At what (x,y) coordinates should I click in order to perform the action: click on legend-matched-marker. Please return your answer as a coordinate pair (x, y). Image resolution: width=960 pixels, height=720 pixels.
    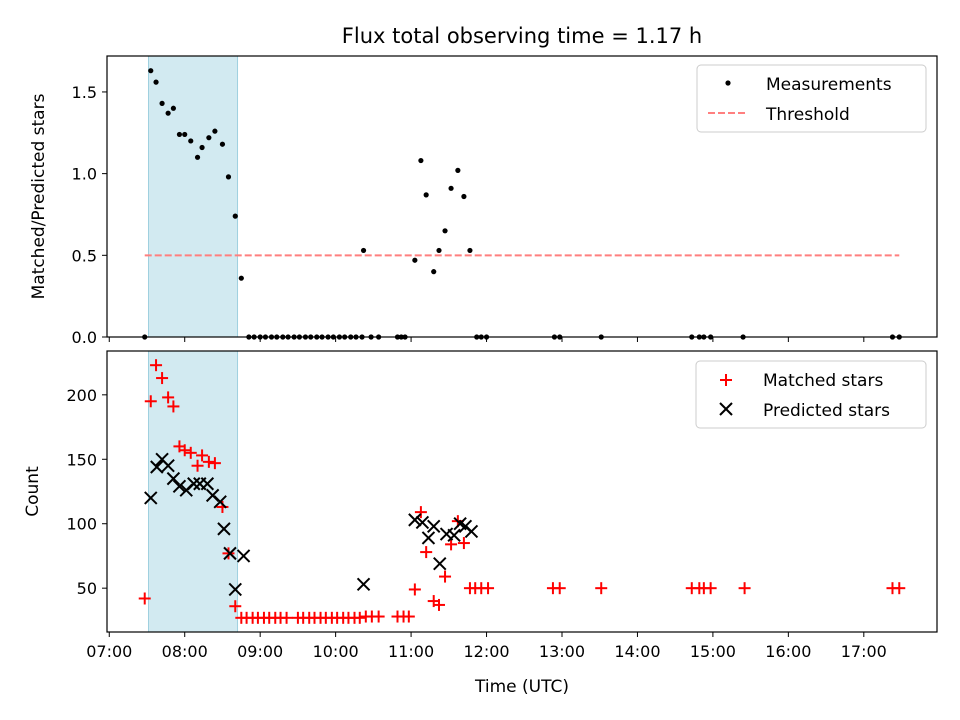
    Looking at the image, I should click on (726, 380).